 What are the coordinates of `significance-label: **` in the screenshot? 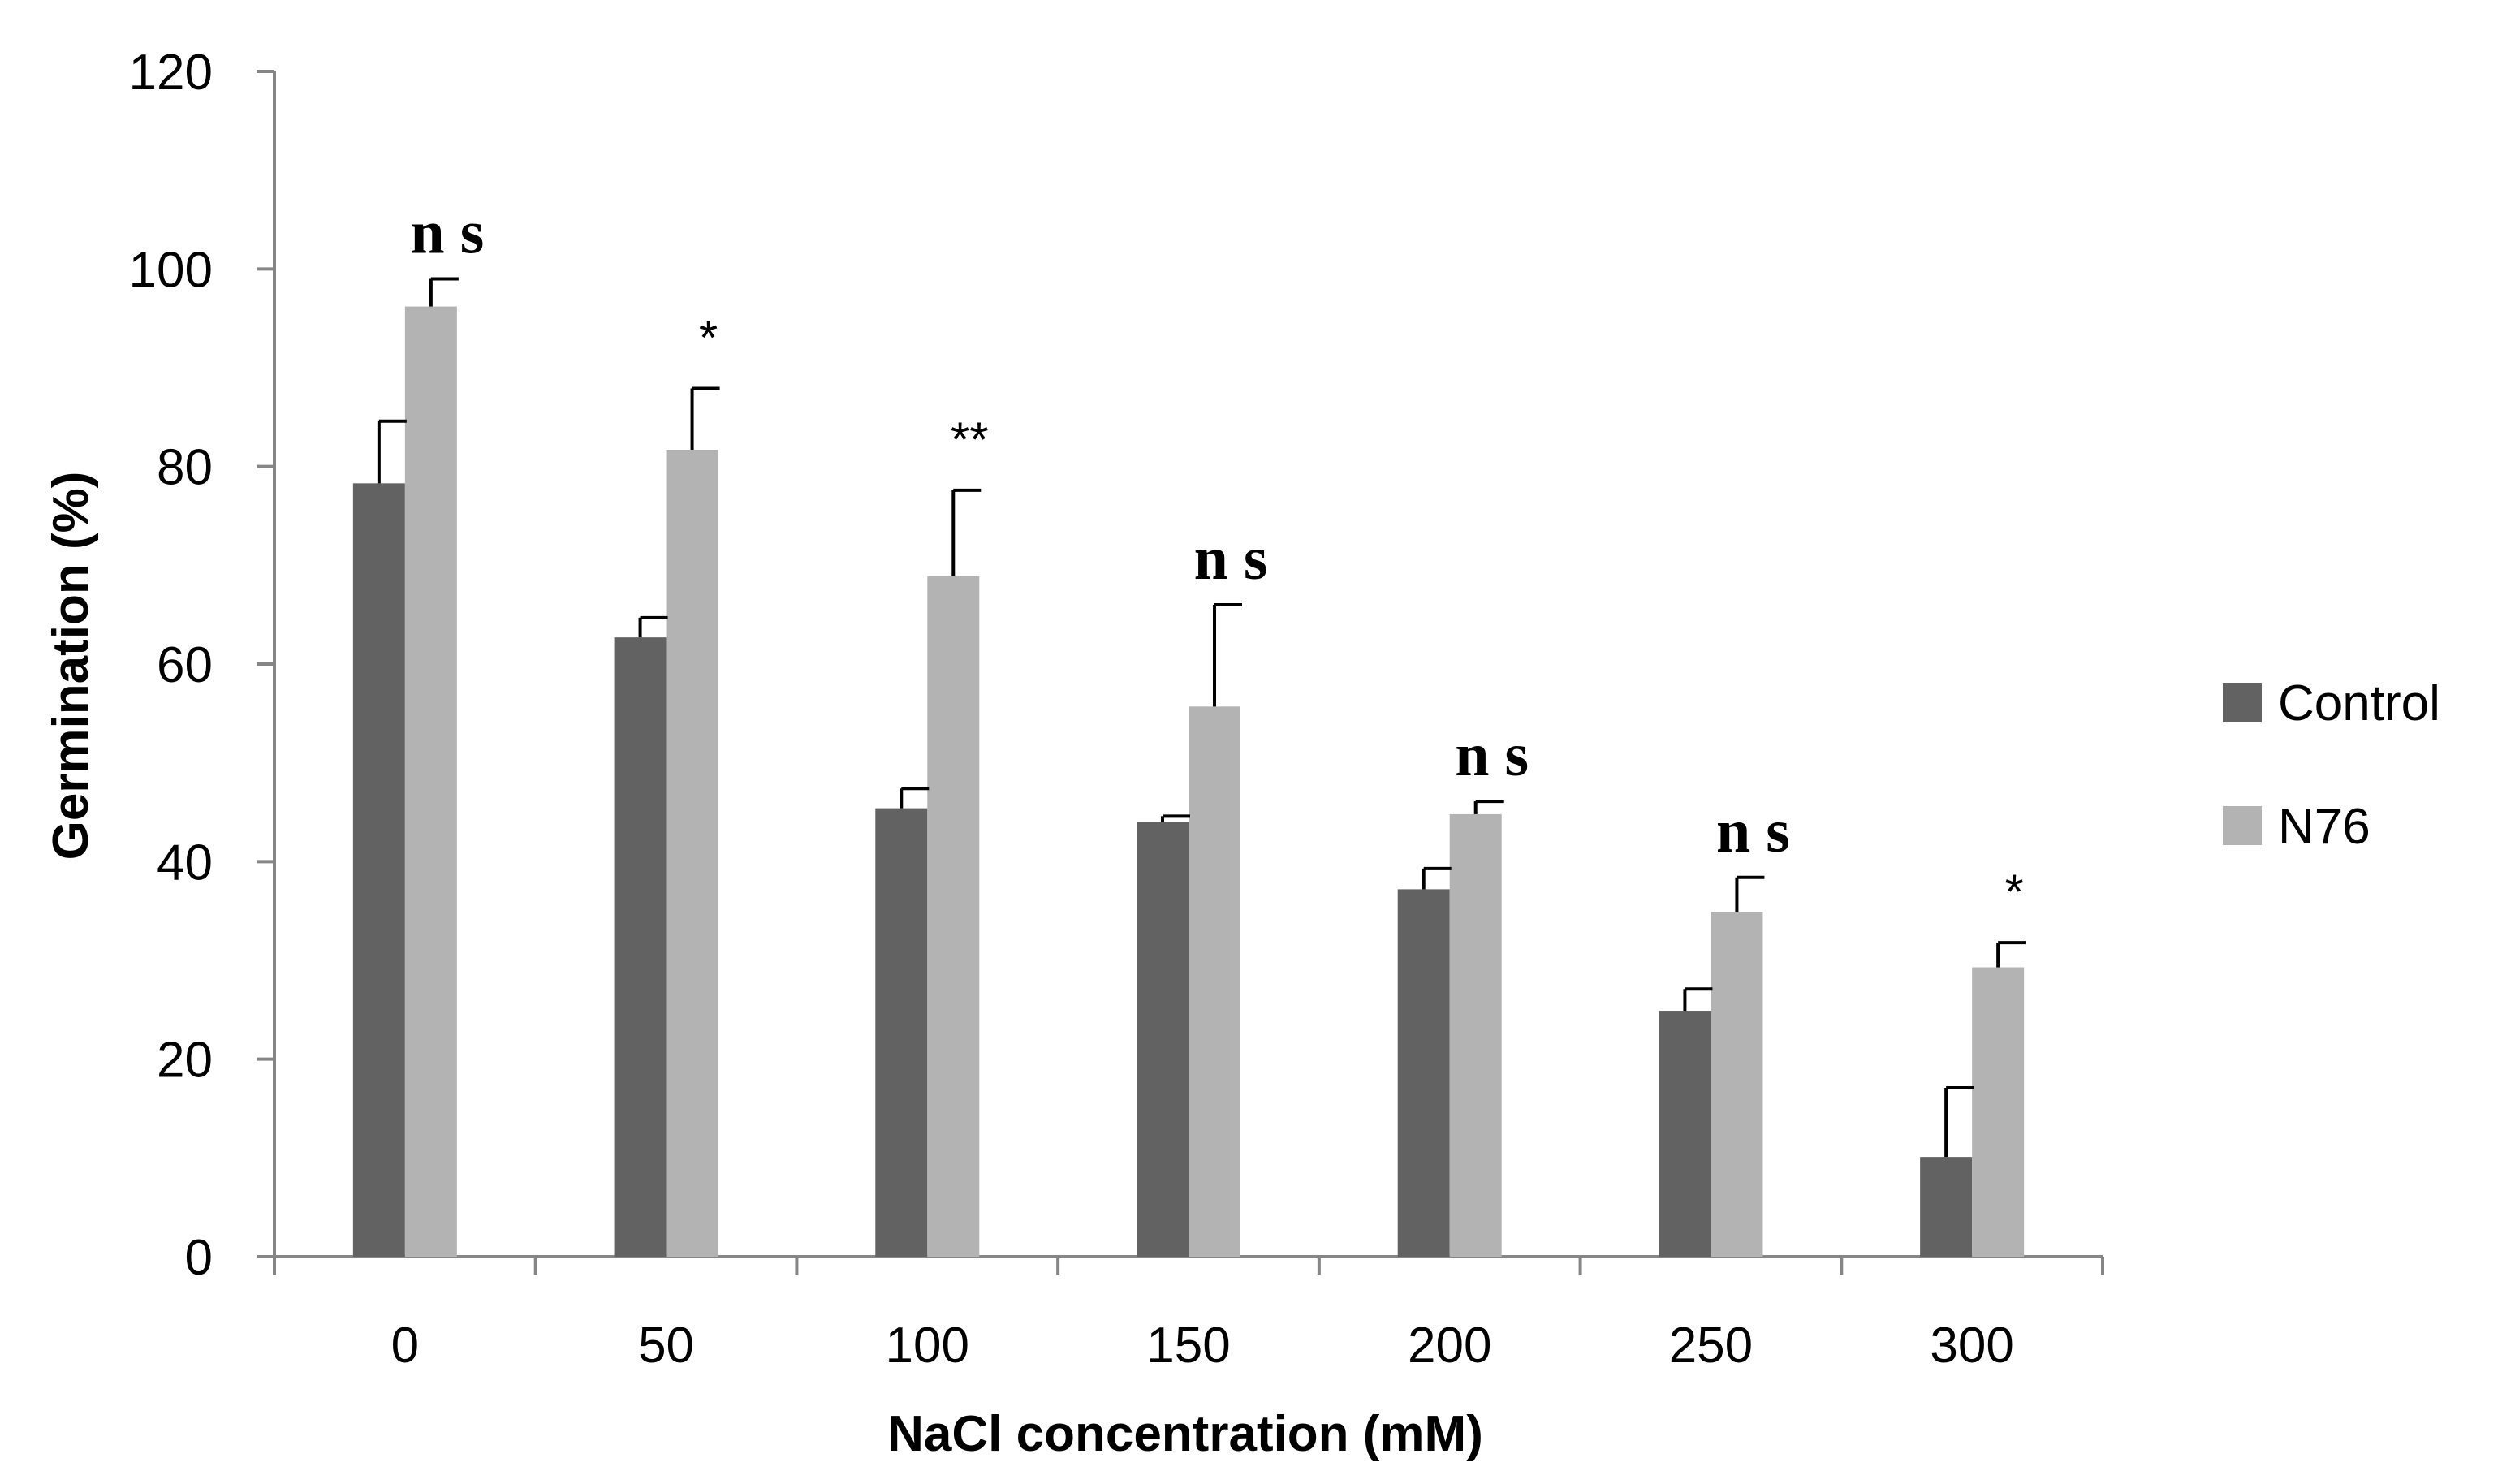 It's located at (970, 439).